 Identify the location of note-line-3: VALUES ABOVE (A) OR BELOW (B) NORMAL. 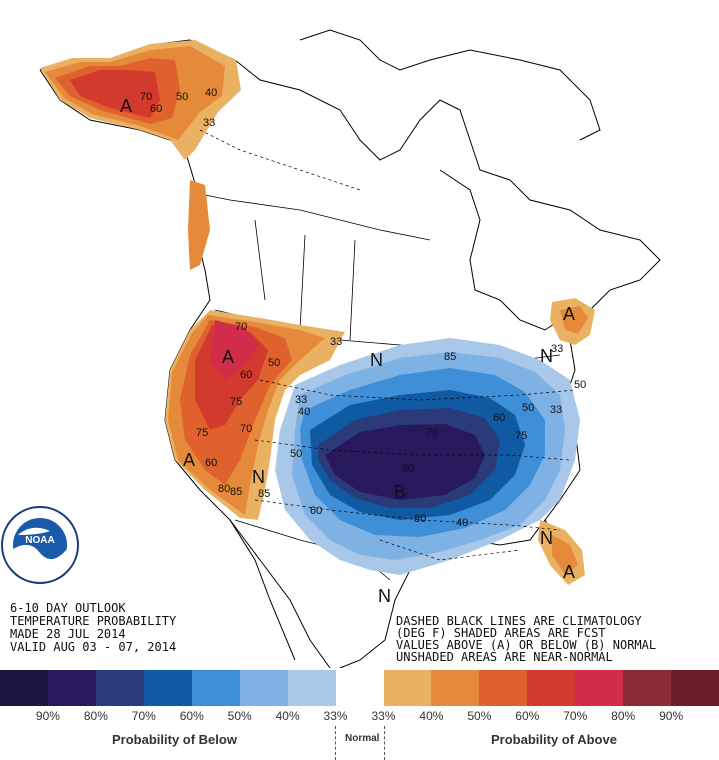
(526, 645).